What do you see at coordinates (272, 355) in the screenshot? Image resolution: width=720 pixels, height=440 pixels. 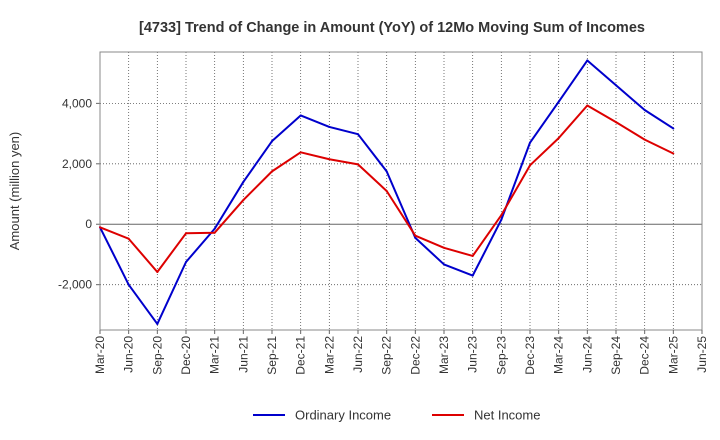 I see `x-tick-label: Sep-21` at bounding box center [272, 355].